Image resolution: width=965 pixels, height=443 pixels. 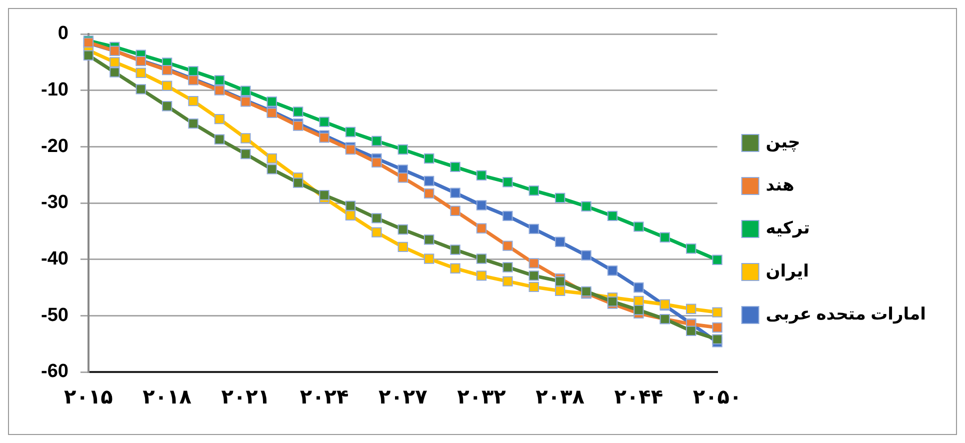 What do you see at coordinates (54, 259) in the screenshot?
I see `y-tick-label: -40` at bounding box center [54, 259].